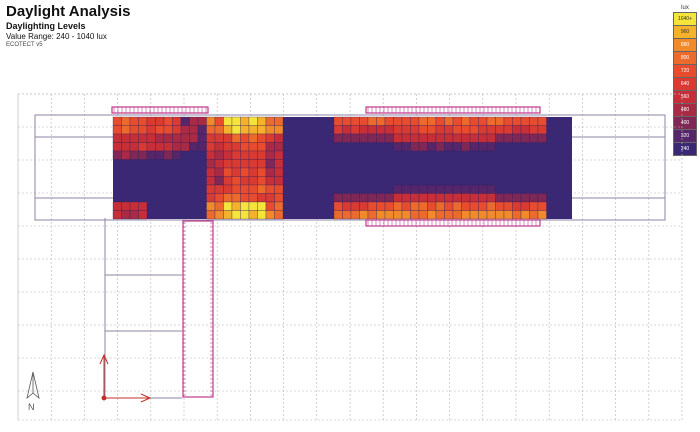  I want to click on legend-unit: lux, so click(685, 8).